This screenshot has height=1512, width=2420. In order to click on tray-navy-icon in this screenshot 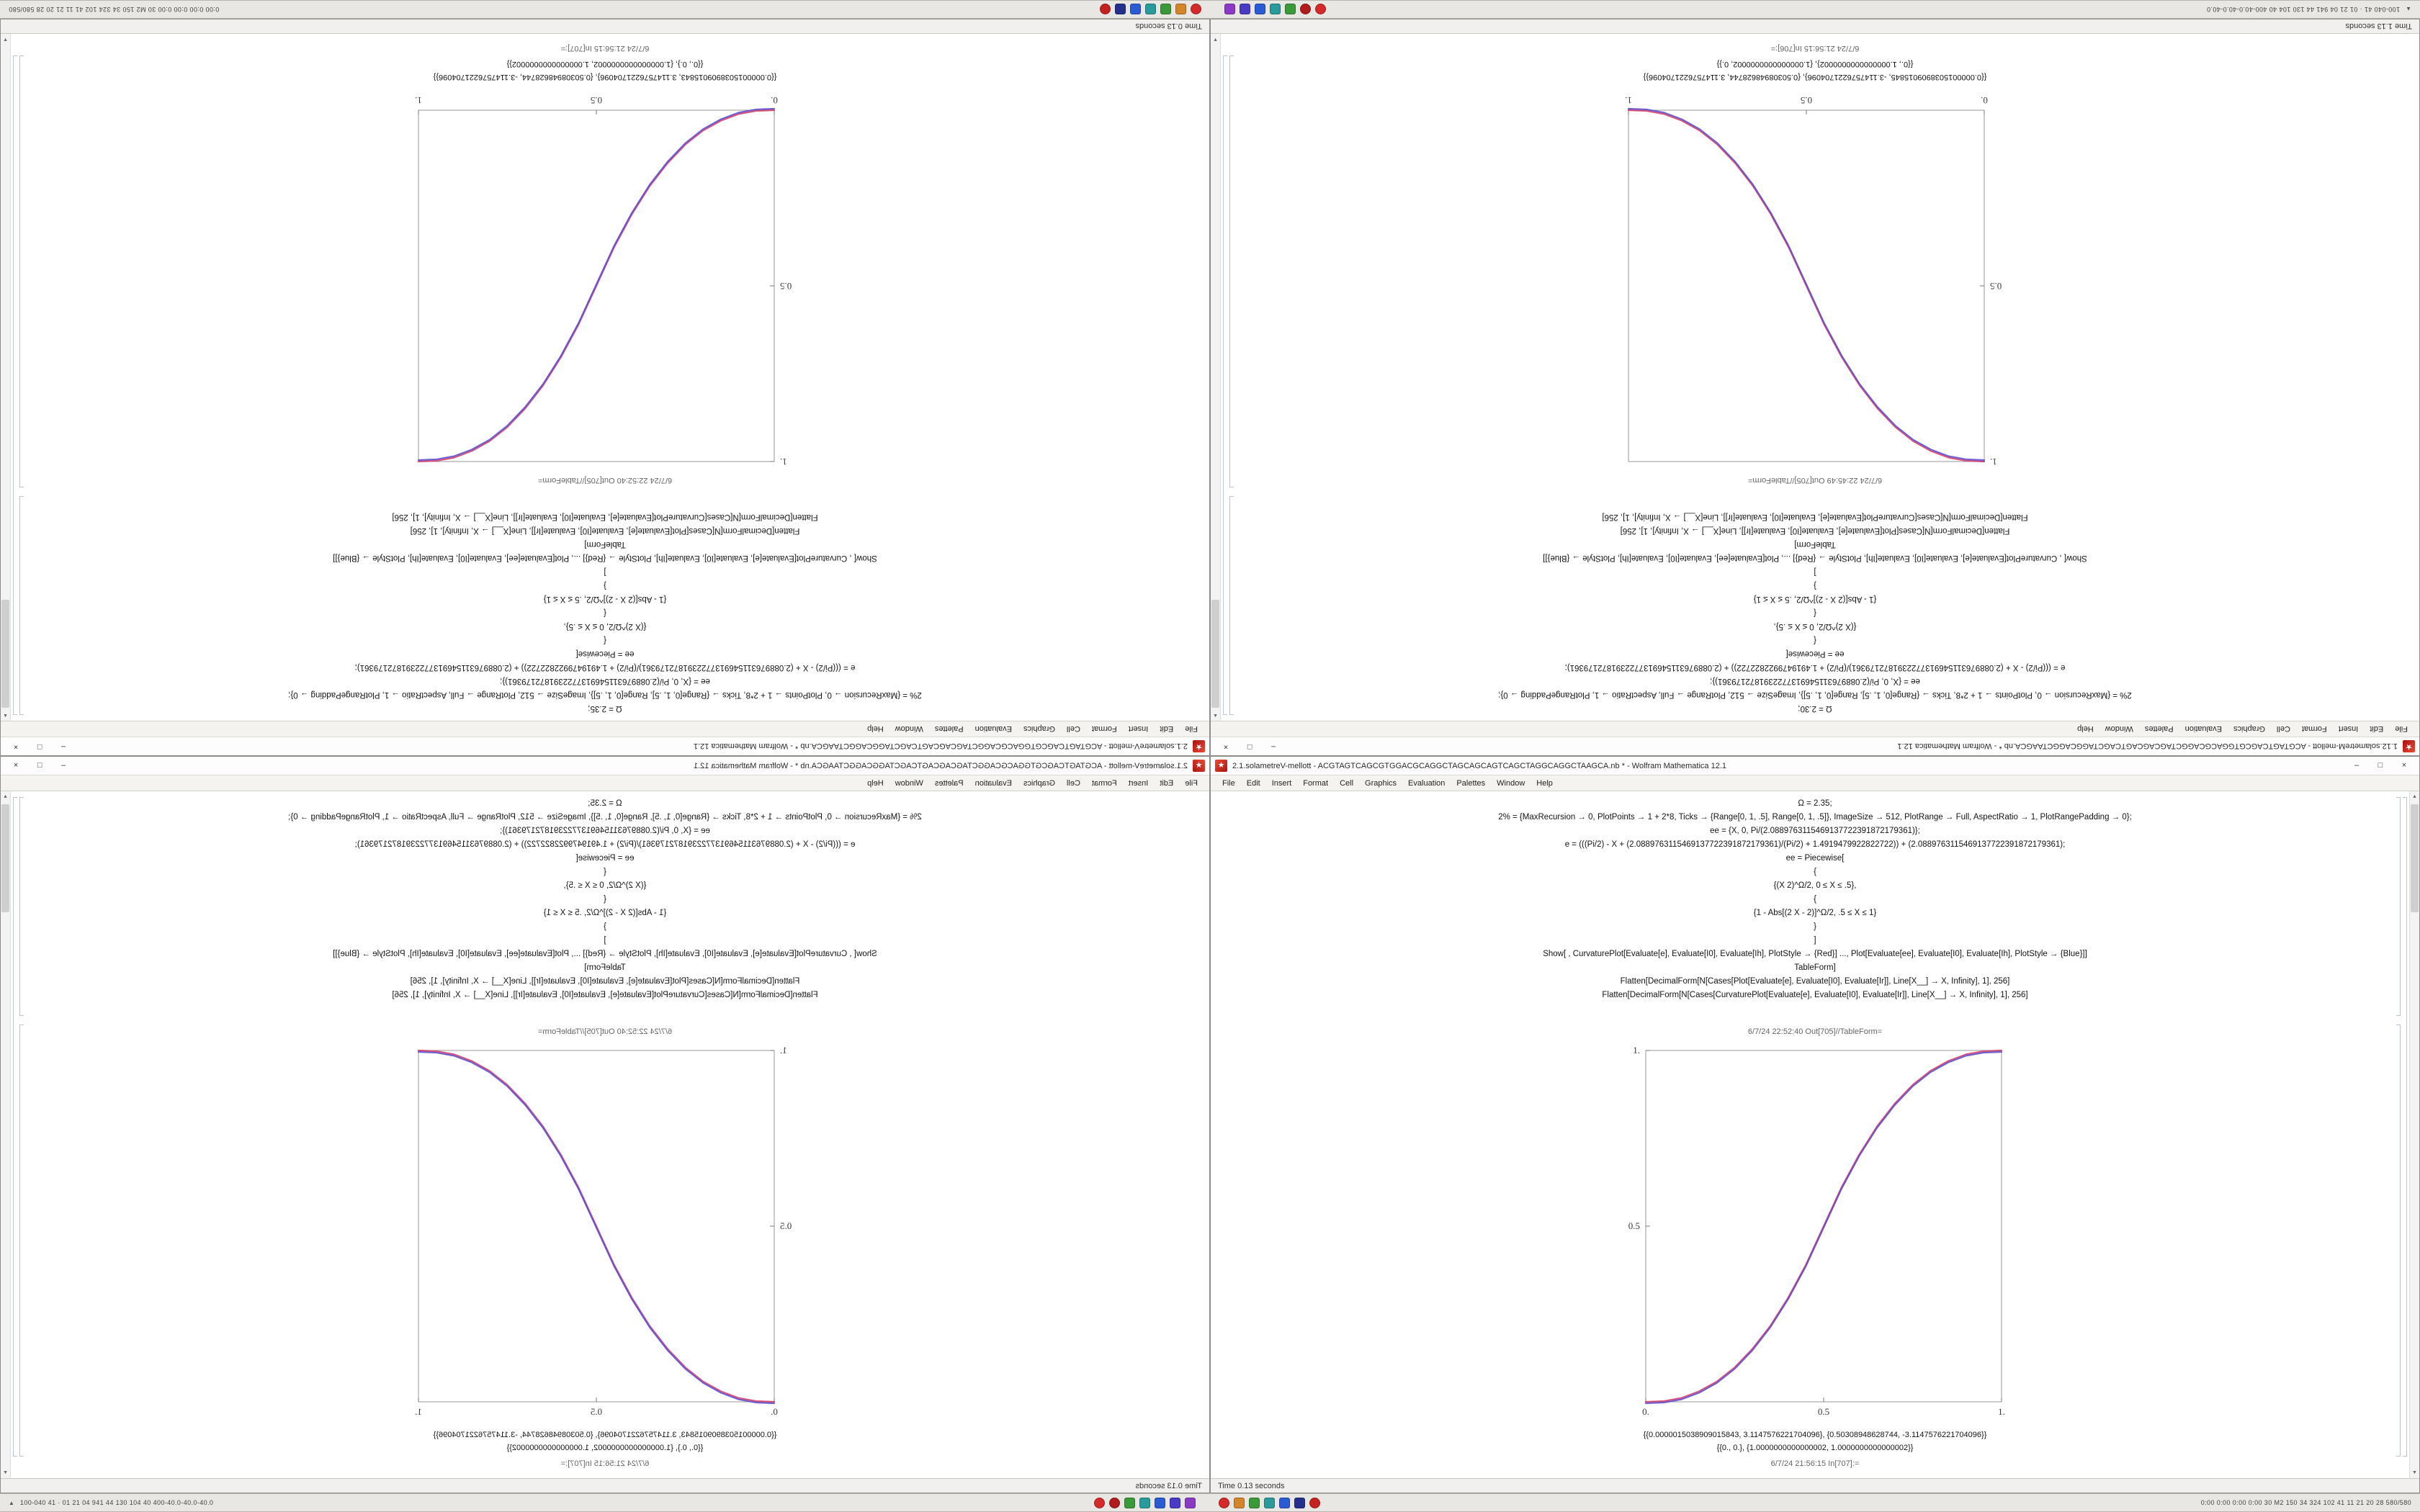, I will do `click(1300, 1502)`.